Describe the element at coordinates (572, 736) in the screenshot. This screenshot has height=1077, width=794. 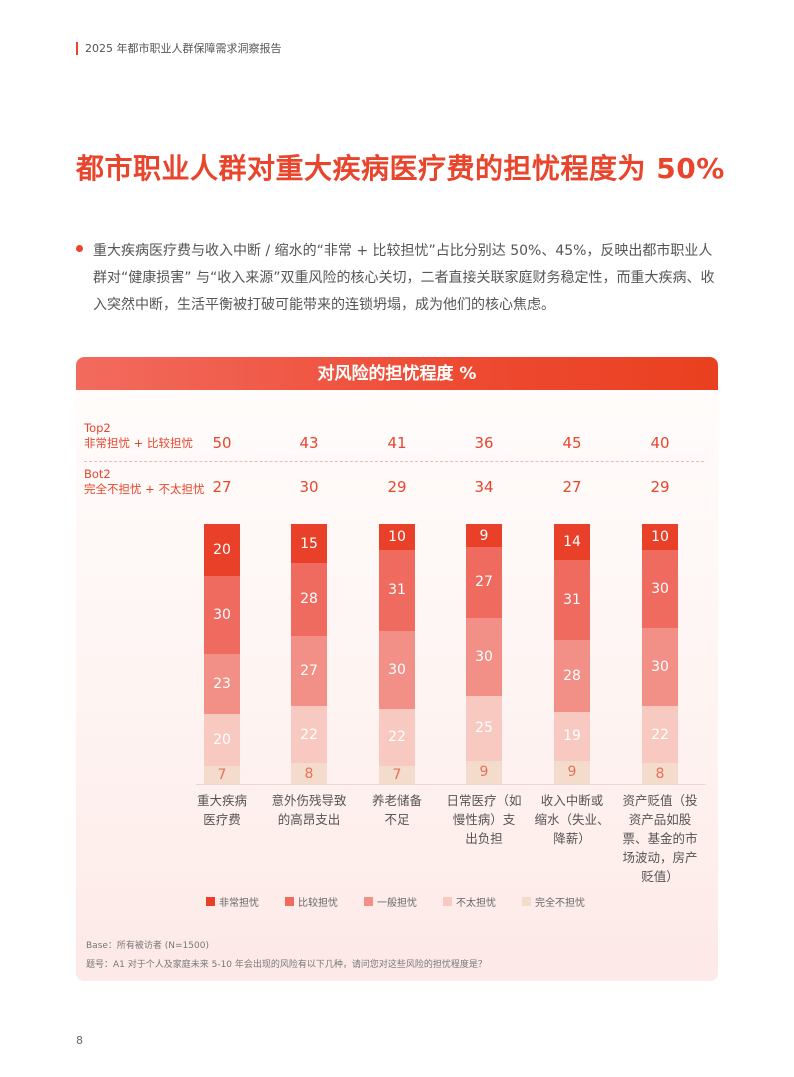
I see `bar-segment: 19` at that location.